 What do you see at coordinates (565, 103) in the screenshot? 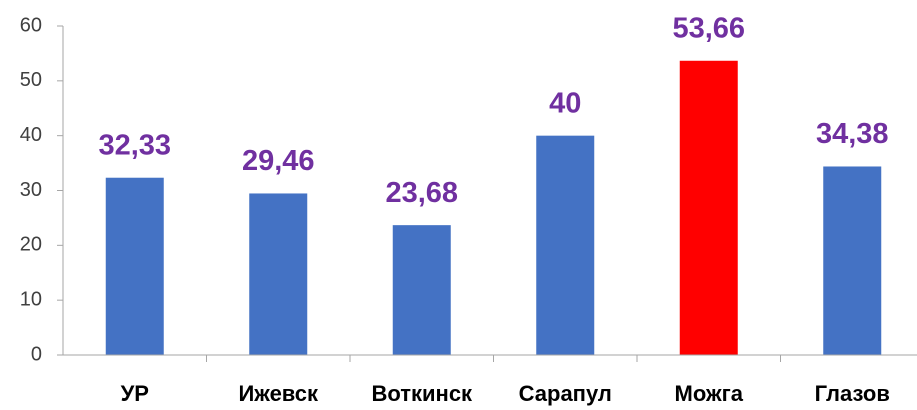
I see `value-label: 40` at bounding box center [565, 103].